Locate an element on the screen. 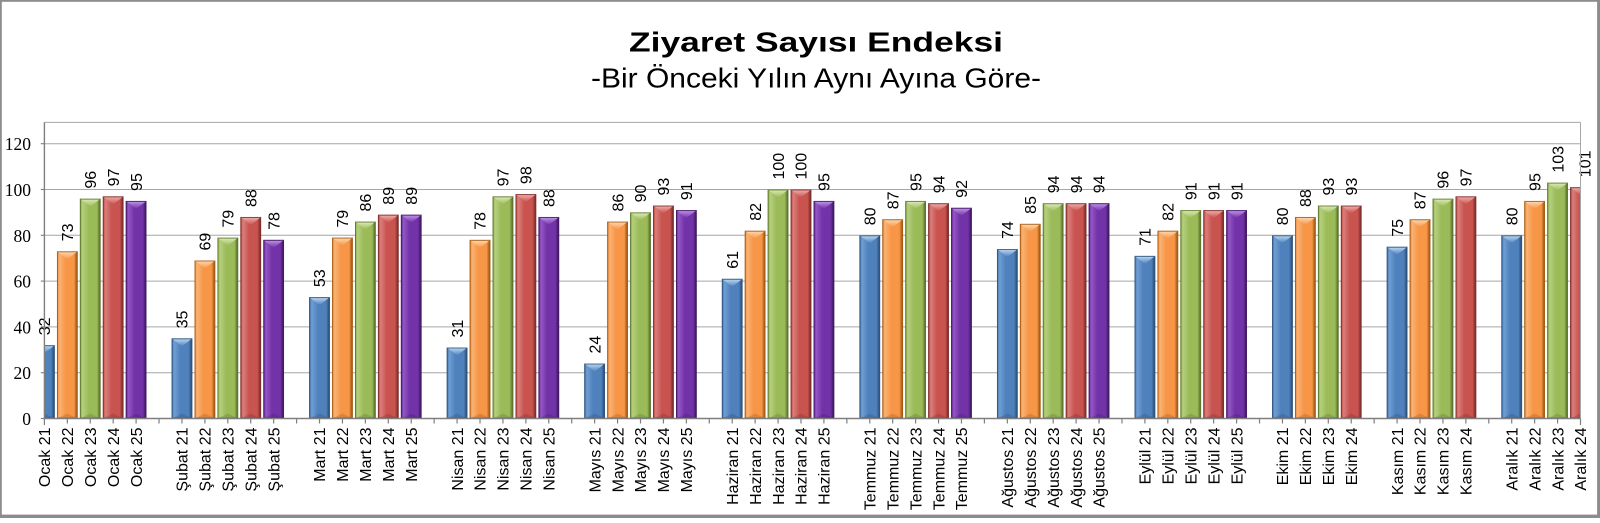  svg-text: Ekim 21 is located at coordinates (1283, 456).